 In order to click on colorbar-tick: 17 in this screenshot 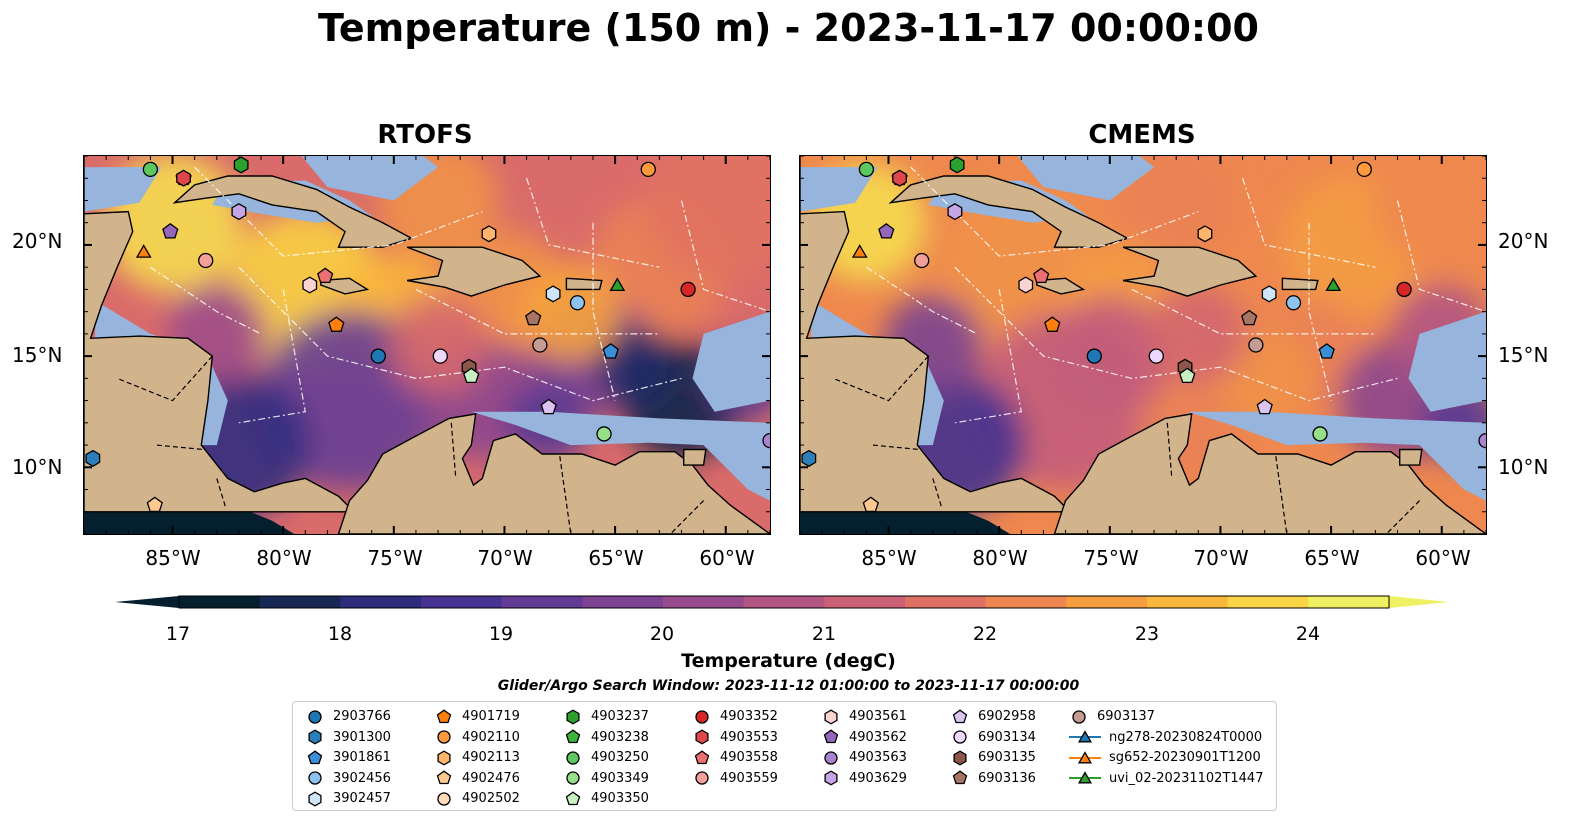, I will do `click(178, 634)`.